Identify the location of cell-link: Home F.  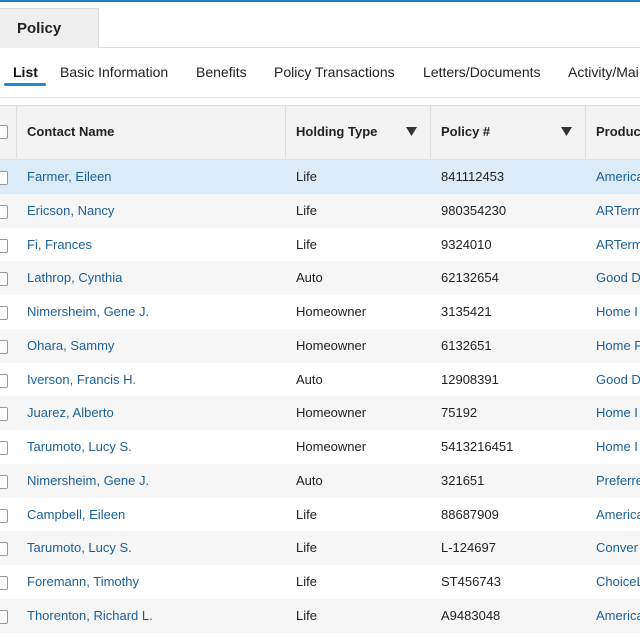
(618, 345).